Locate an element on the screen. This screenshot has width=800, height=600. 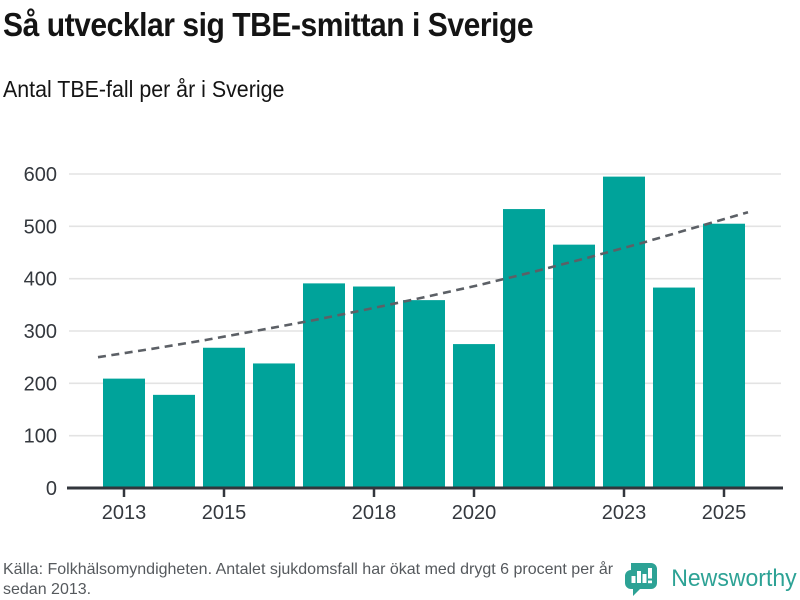
bar-2021 is located at coordinates (524, 348).